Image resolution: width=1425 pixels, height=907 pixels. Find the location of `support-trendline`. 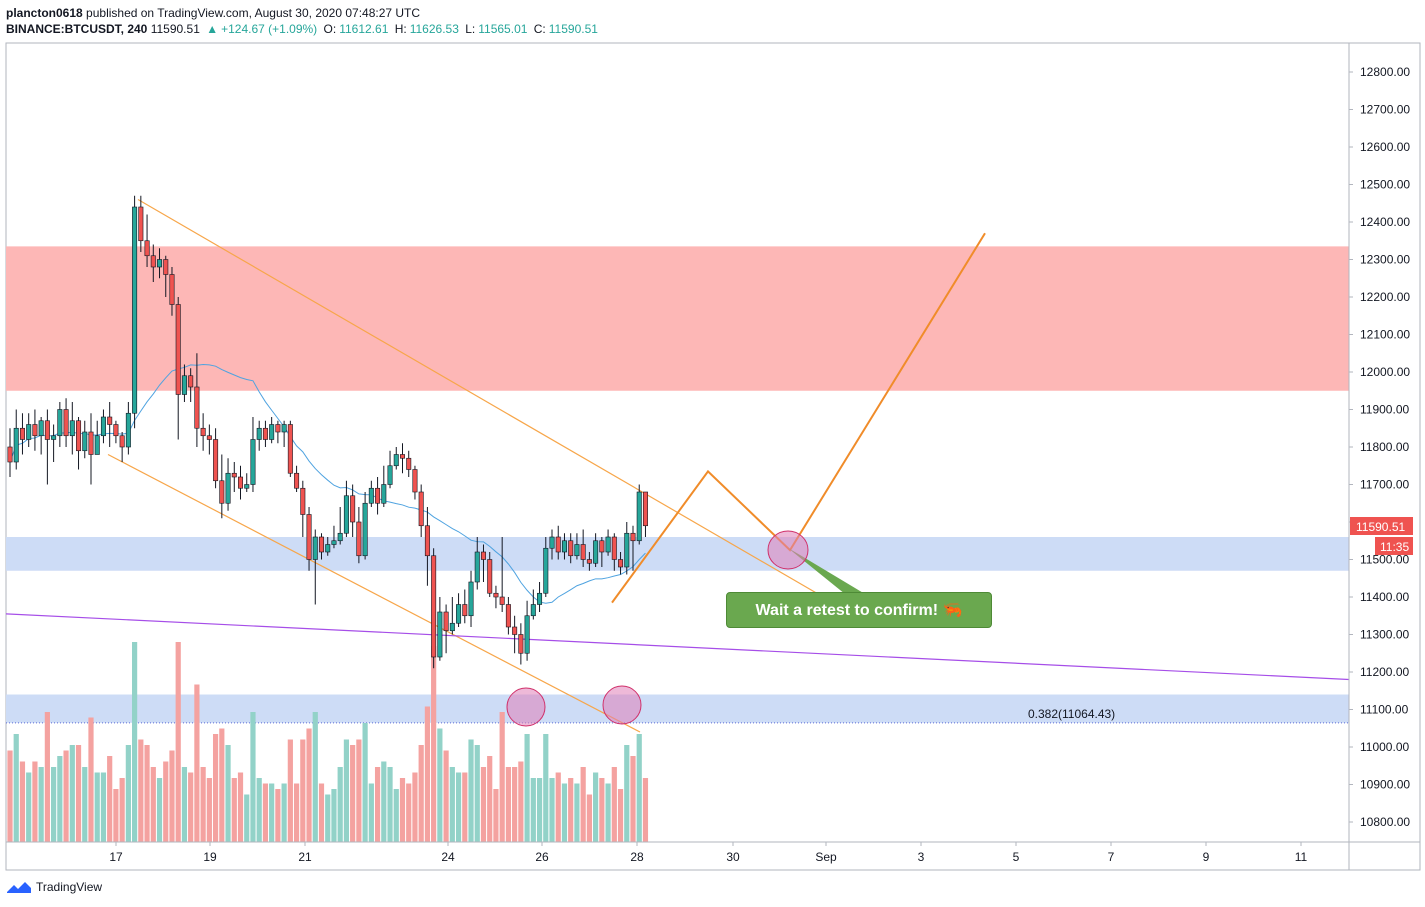

support-trendline is located at coordinates (677, 647).